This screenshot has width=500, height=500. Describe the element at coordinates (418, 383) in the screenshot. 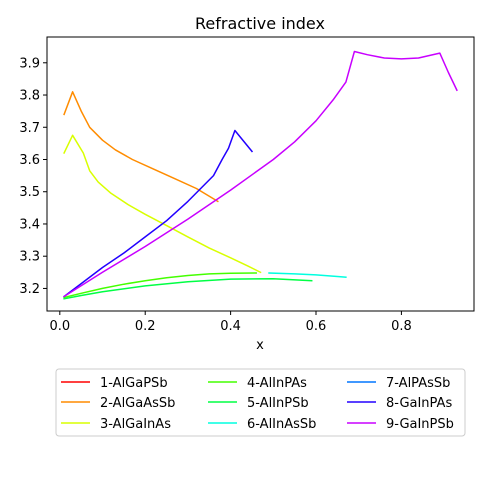

I see `legend-entry-label: 7-AlPAsSb` at that location.